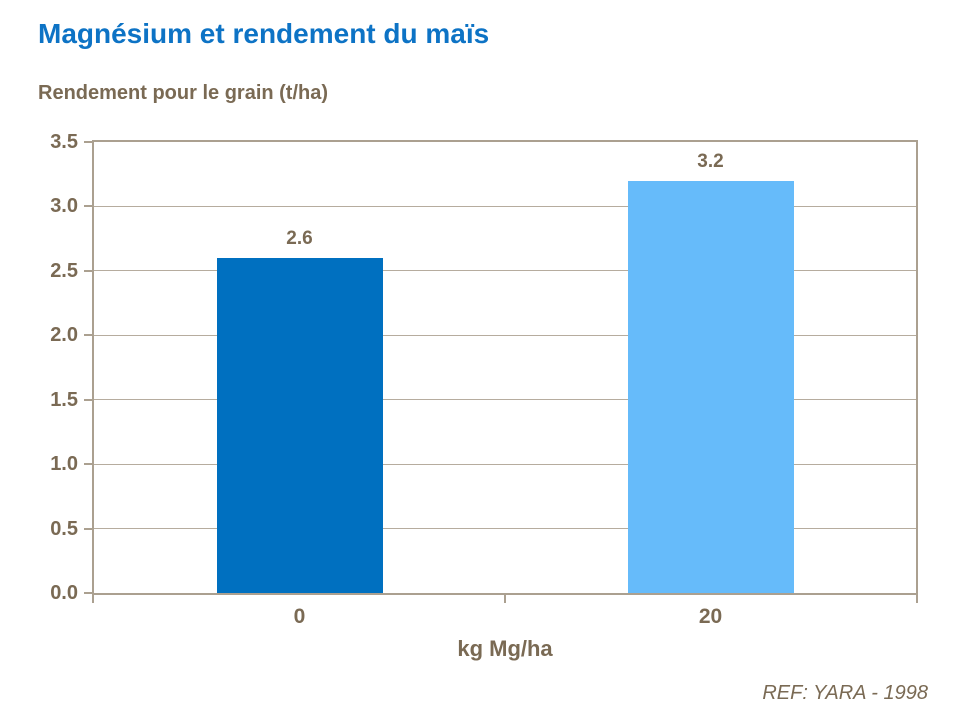 The height and width of the screenshot is (720, 960). Describe the element at coordinates (710, 161) in the screenshot. I see `bar-value-label: 3.2` at that location.